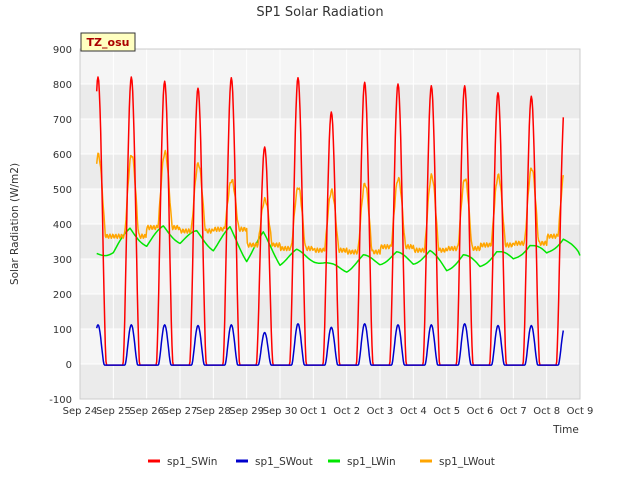 The height and width of the screenshot is (480, 640). What do you see at coordinates (513, 411) in the screenshot?
I see `x-tick-label: Oct 7` at bounding box center [513, 411].